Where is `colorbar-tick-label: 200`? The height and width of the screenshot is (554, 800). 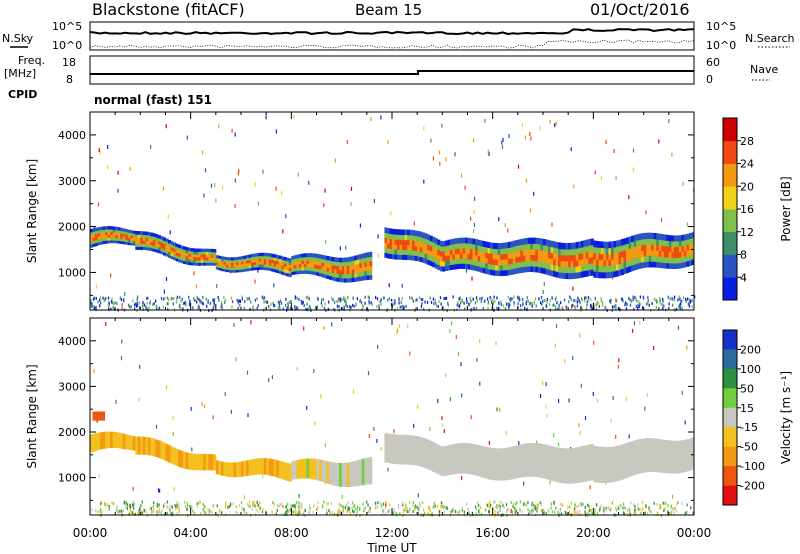
colorbar-tick-label: 200 is located at coordinates (750, 349).